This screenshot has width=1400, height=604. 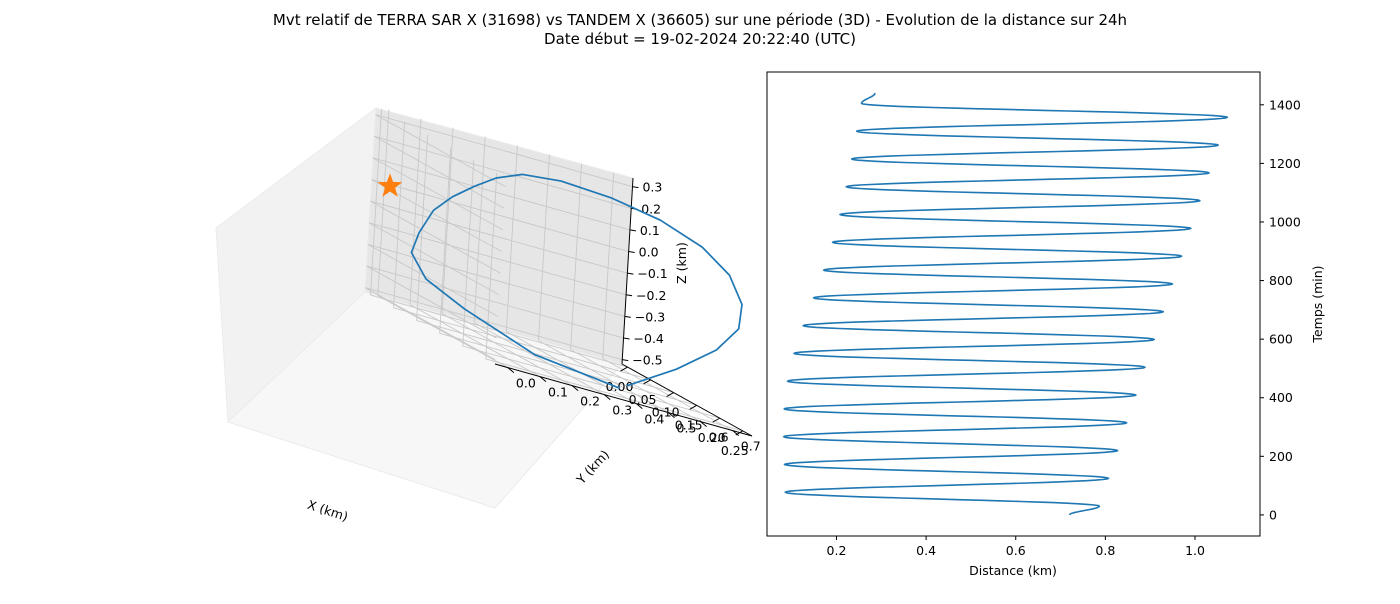 What do you see at coordinates (1281, 397) in the screenshot?
I see `y-tick-label-2d: 400` at bounding box center [1281, 397].